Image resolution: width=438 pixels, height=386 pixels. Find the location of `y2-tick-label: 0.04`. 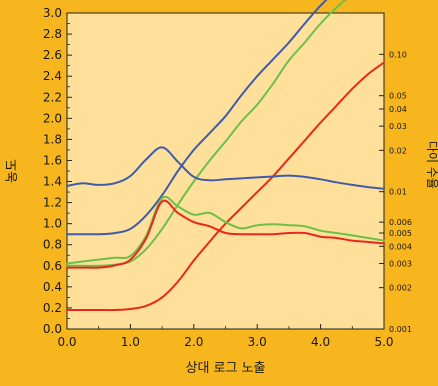

y2-tick-label: 0.04 is located at coordinates (398, 109).